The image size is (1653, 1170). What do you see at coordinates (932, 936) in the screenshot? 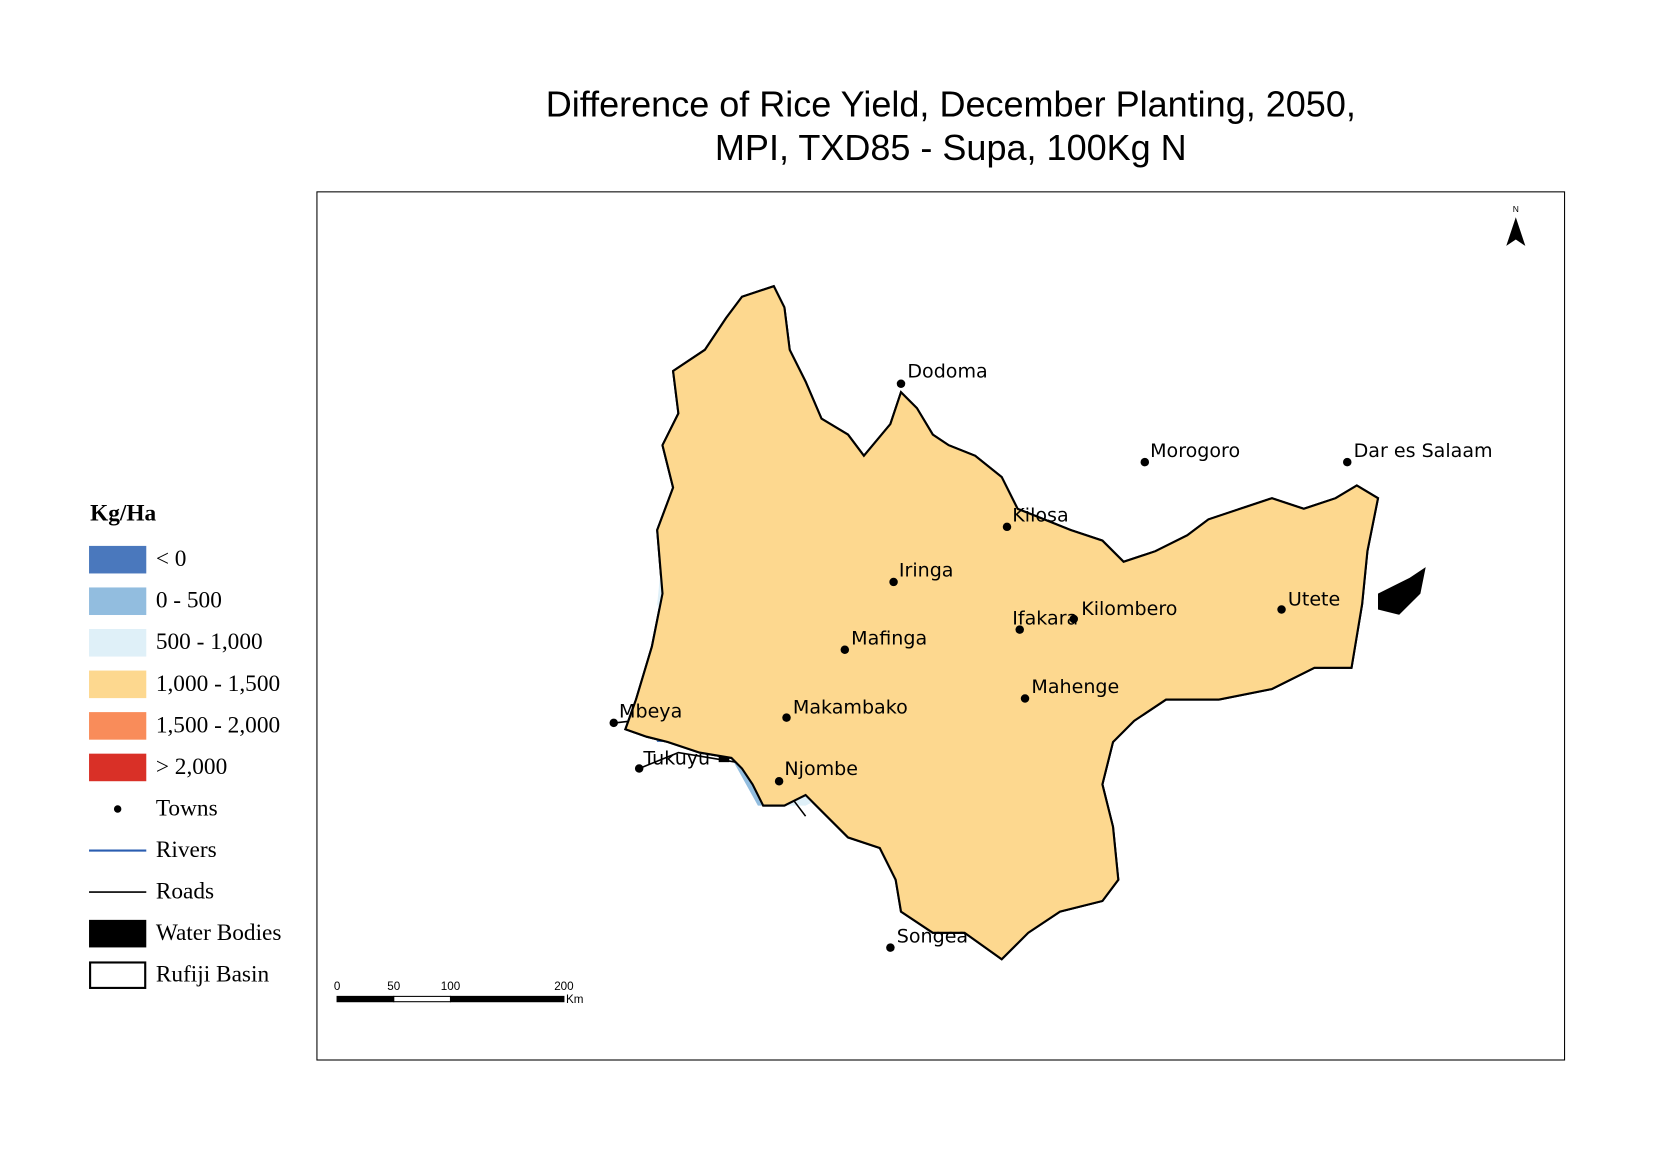
I see `town-label: Songea` at bounding box center [932, 936].